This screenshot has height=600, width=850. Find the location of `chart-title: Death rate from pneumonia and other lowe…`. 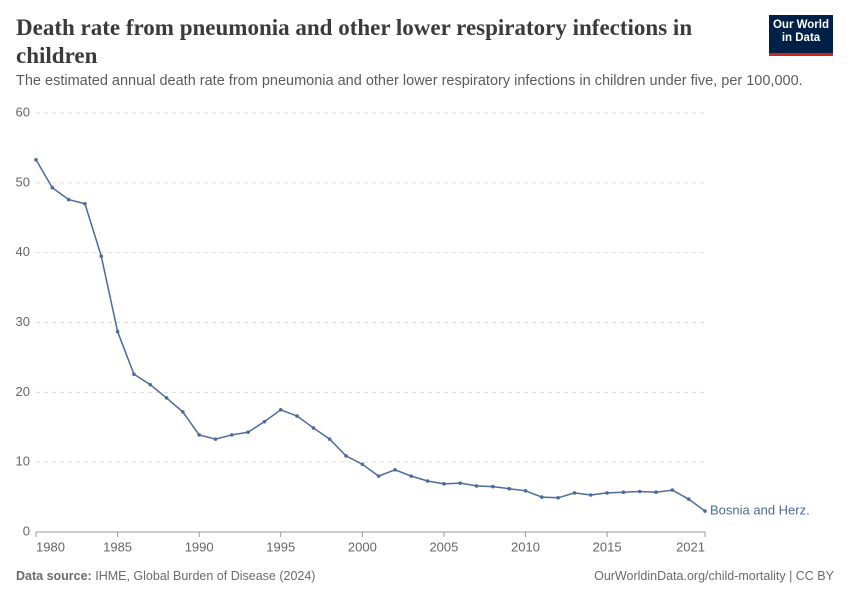

chart-title: Death rate from pneumonia and other lowe… is located at coordinates (354, 41).